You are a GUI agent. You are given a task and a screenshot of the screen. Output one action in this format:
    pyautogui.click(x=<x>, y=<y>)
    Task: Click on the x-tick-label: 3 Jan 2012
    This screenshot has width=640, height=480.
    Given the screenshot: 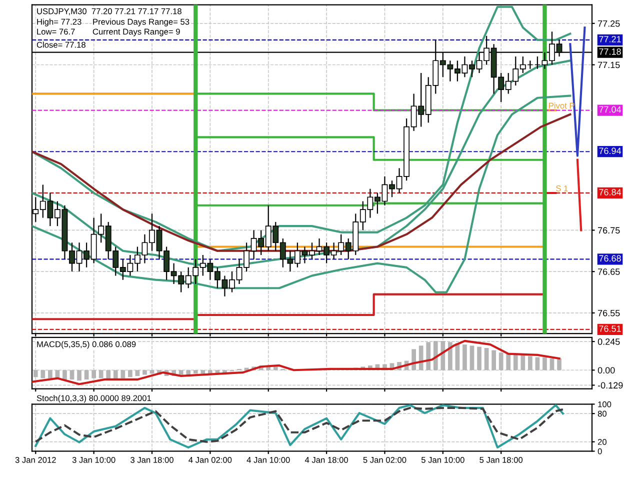 What is the action you would take?
    pyautogui.click(x=35, y=459)
    